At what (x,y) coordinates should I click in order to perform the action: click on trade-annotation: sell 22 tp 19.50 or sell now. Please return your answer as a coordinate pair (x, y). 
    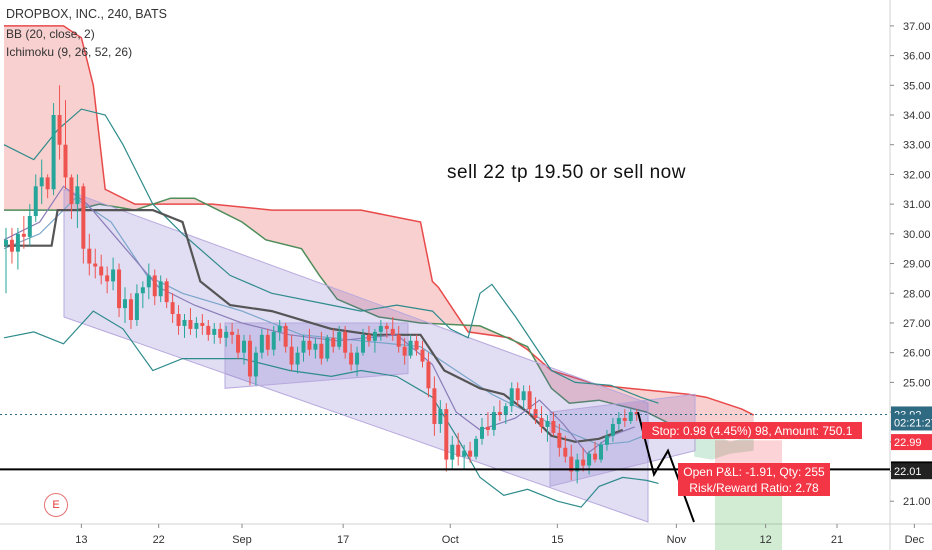
    Looking at the image, I should click on (566, 172).